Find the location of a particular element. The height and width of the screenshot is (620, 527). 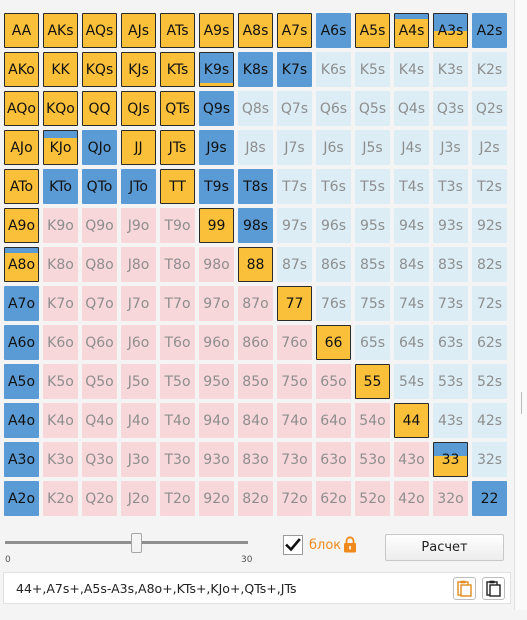

hand-cell-J9o: J9o is located at coordinates (138, 225).